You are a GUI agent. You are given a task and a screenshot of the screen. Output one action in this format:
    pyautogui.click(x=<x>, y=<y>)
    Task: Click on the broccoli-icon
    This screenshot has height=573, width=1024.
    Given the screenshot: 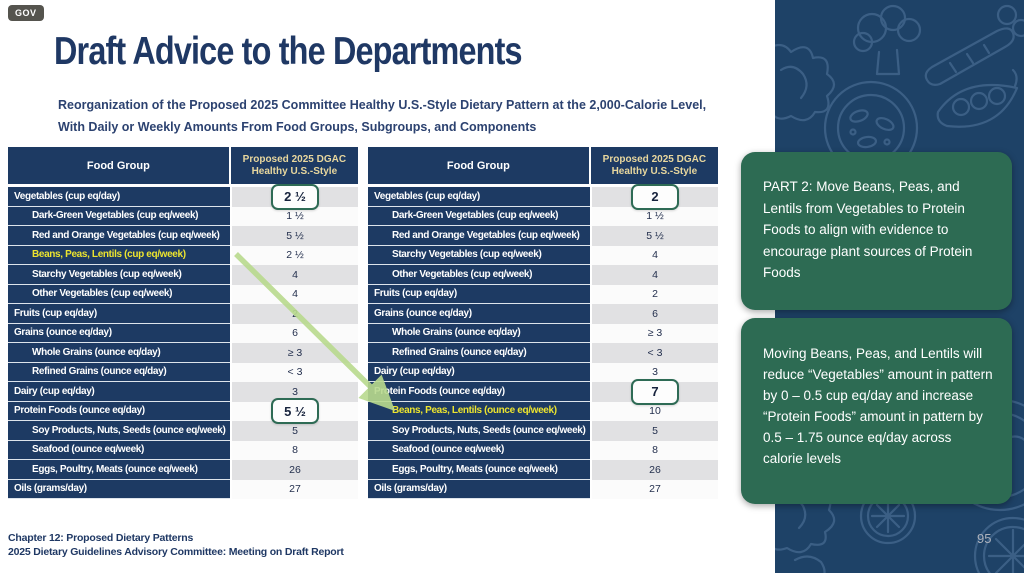 What is the action you would take?
    pyautogui.click(x=887, y=40)
    